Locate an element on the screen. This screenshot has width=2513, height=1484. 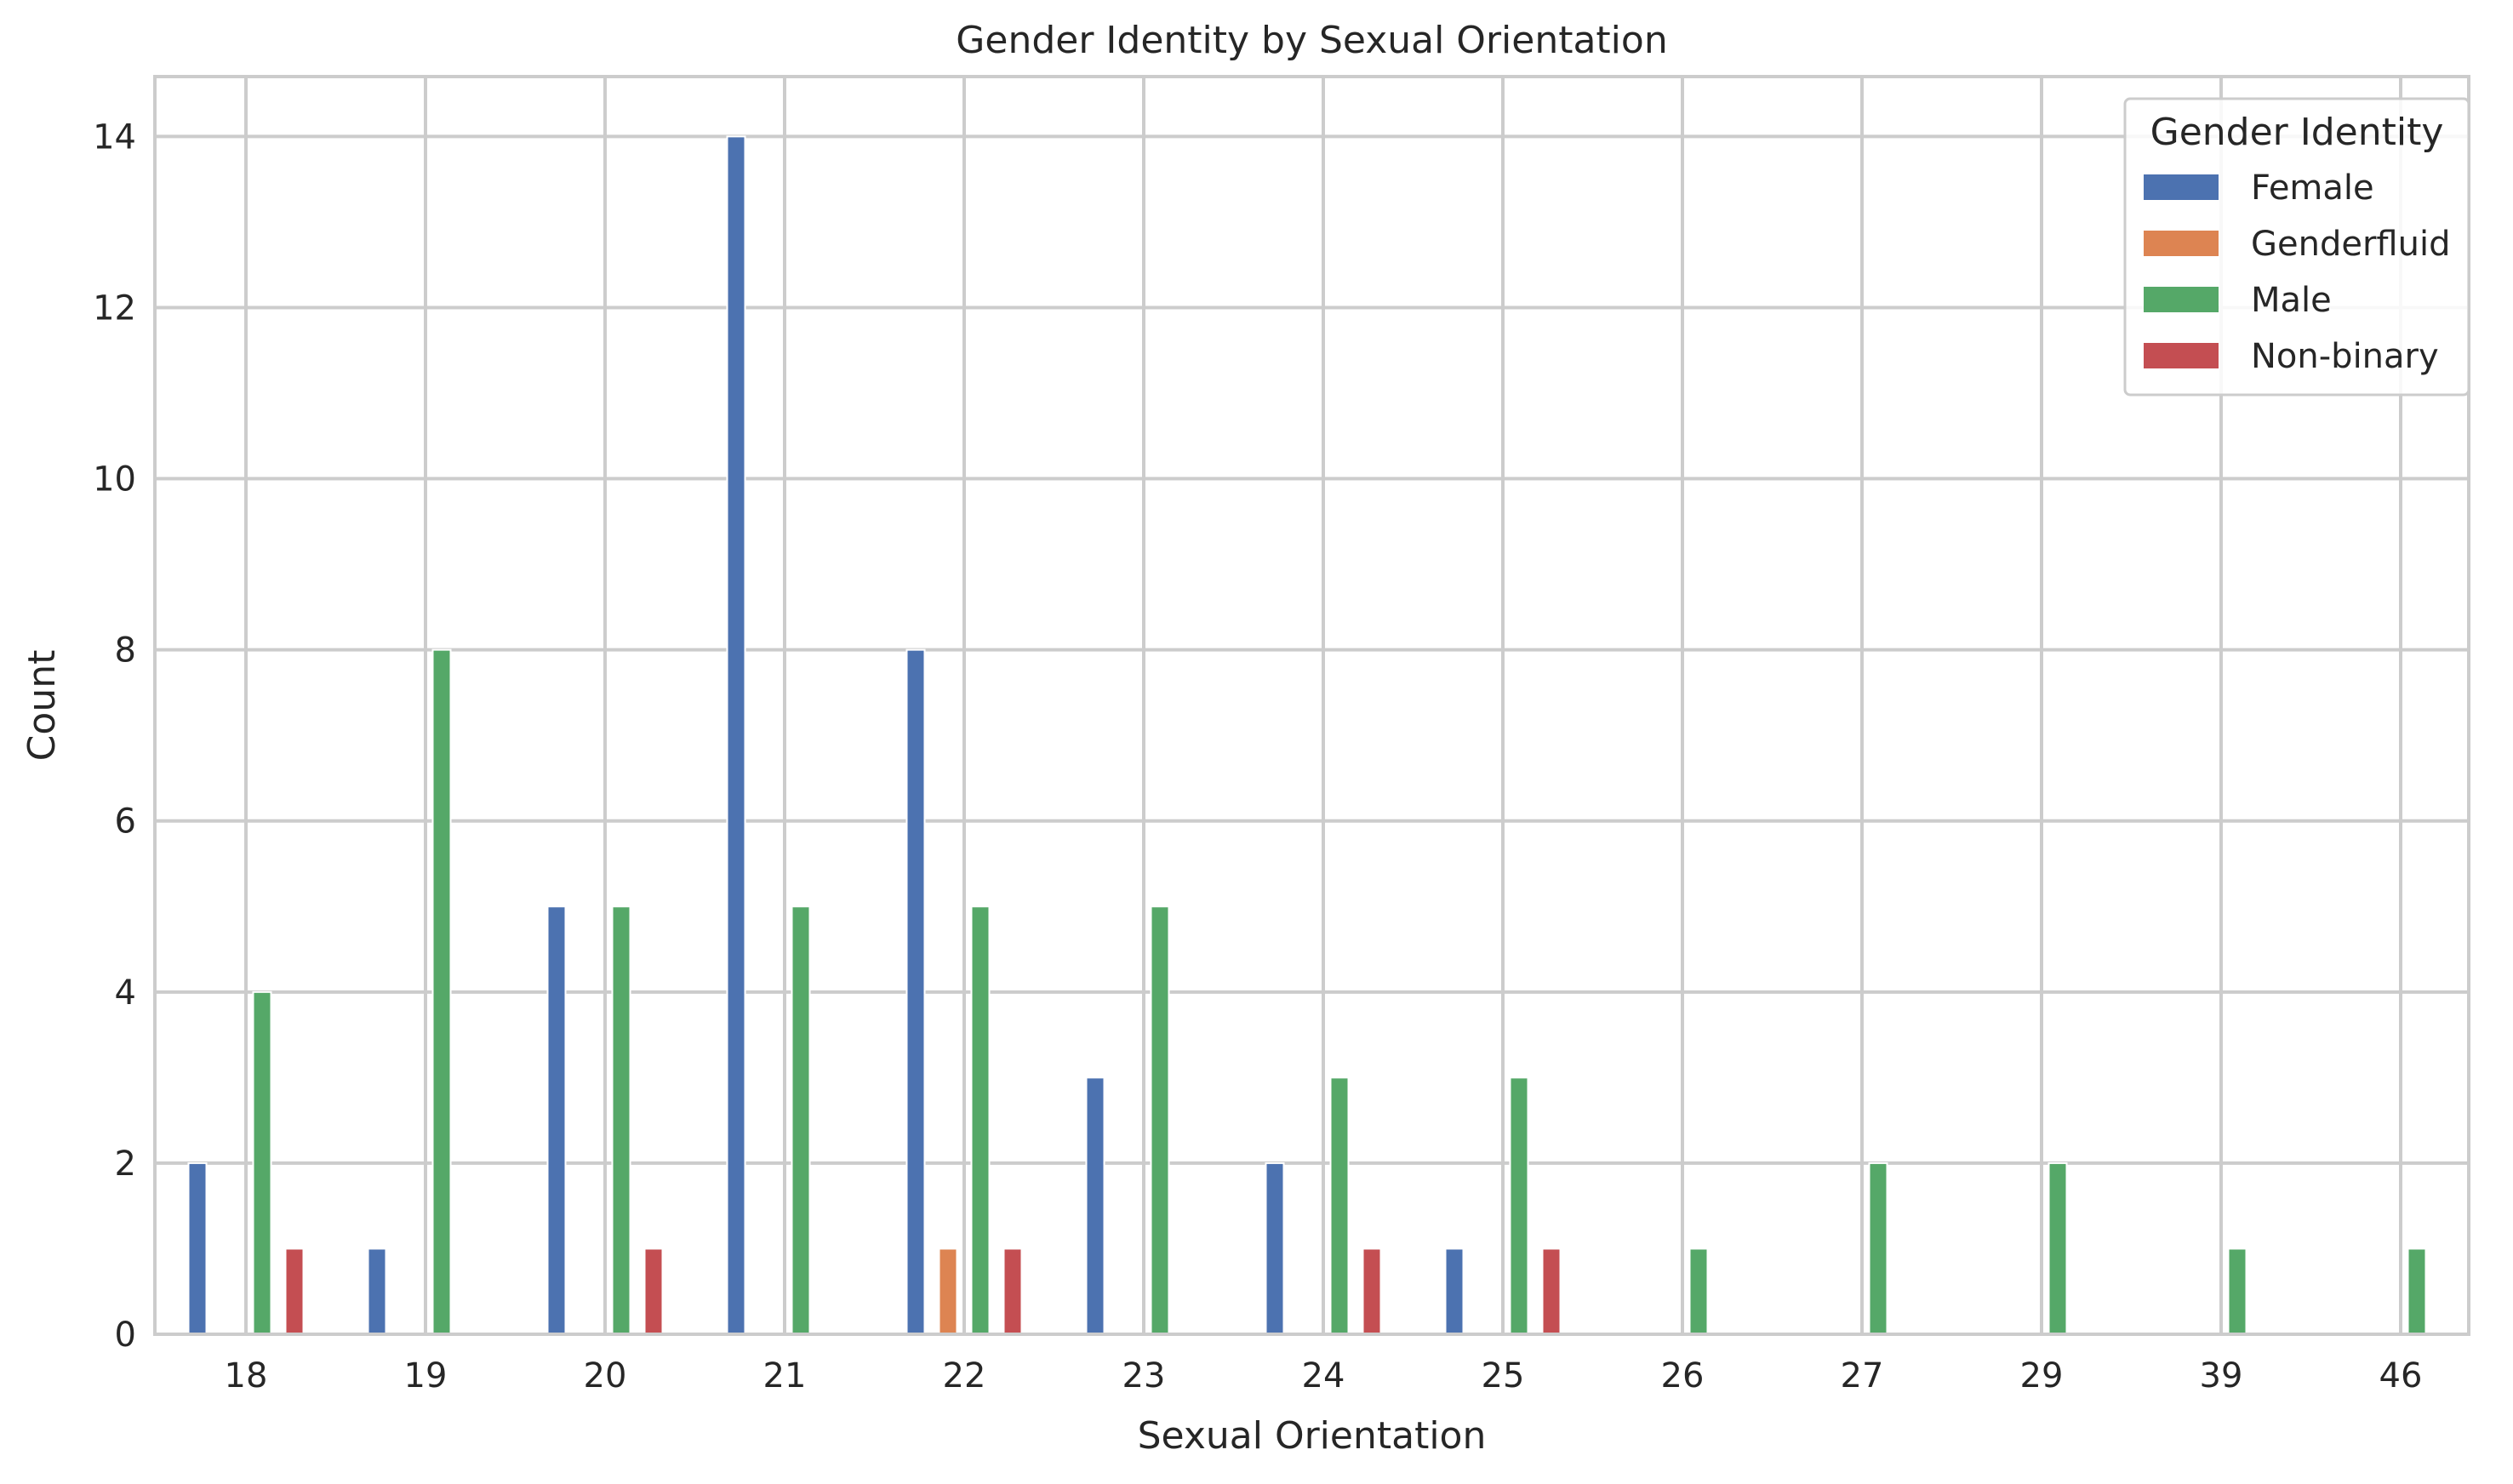
x-tick-label: 20 is located at coordinates (606, 1376).